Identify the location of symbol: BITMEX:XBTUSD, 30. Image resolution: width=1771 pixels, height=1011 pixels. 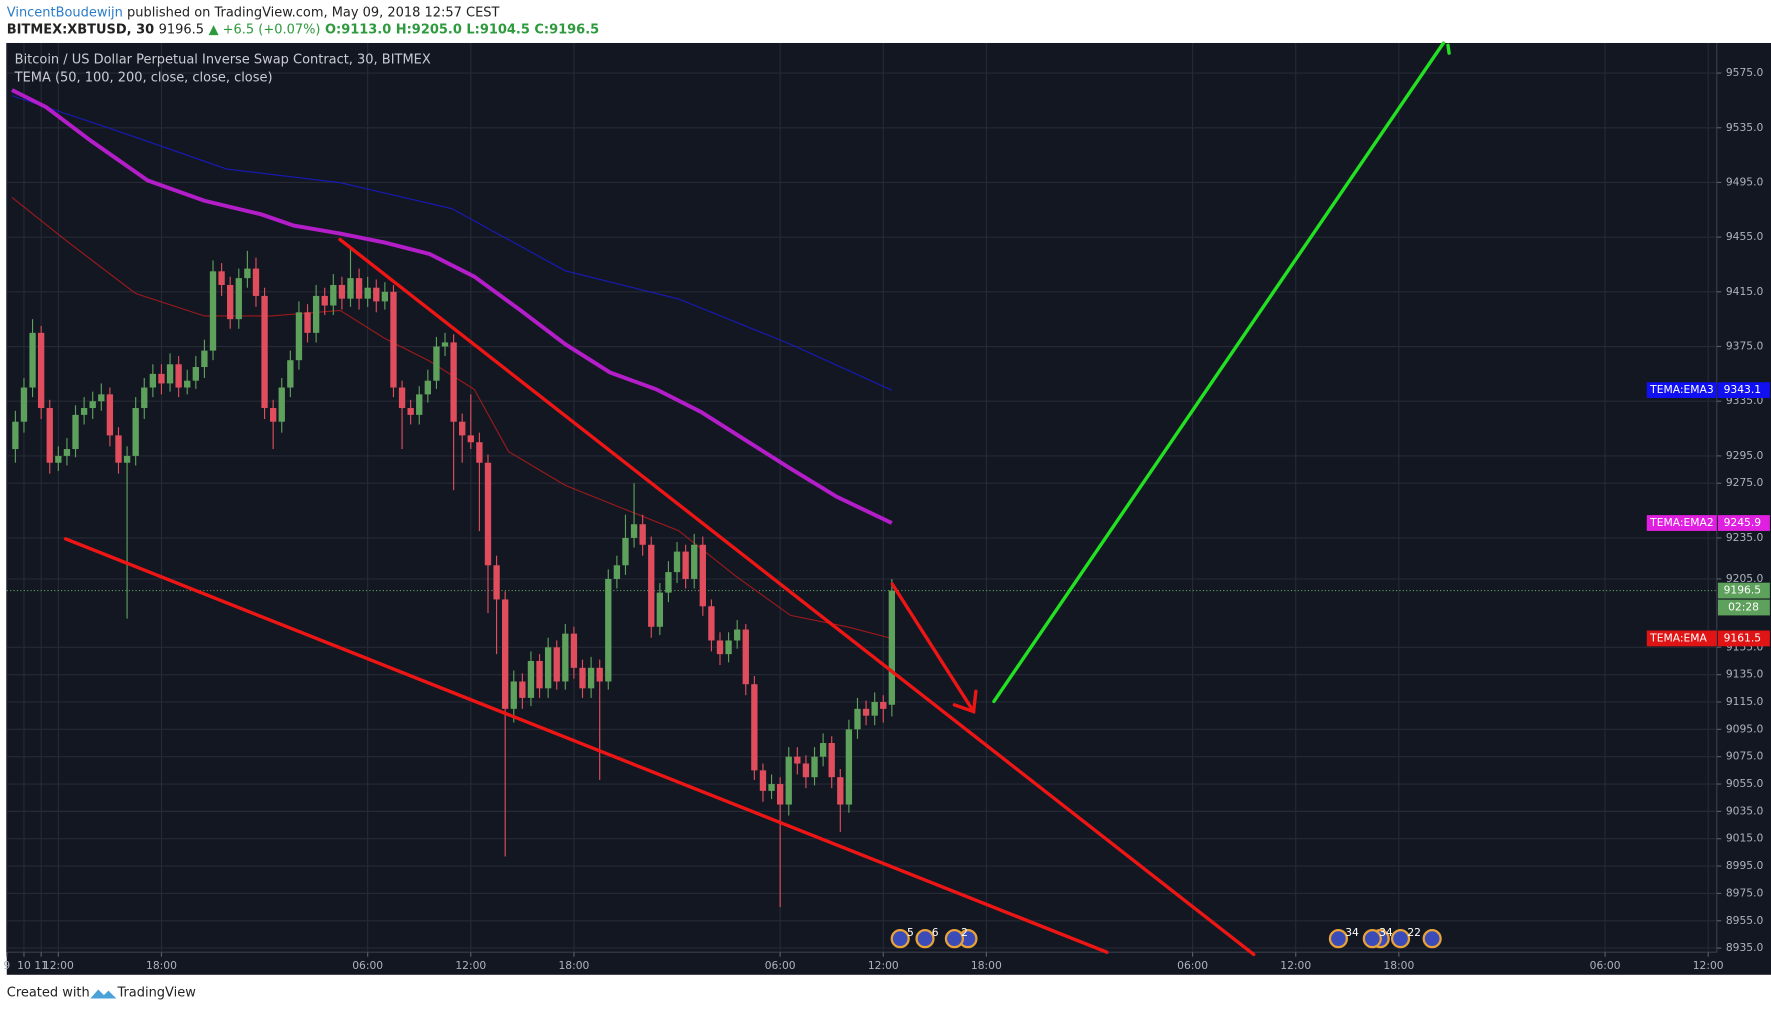
(80, 29).